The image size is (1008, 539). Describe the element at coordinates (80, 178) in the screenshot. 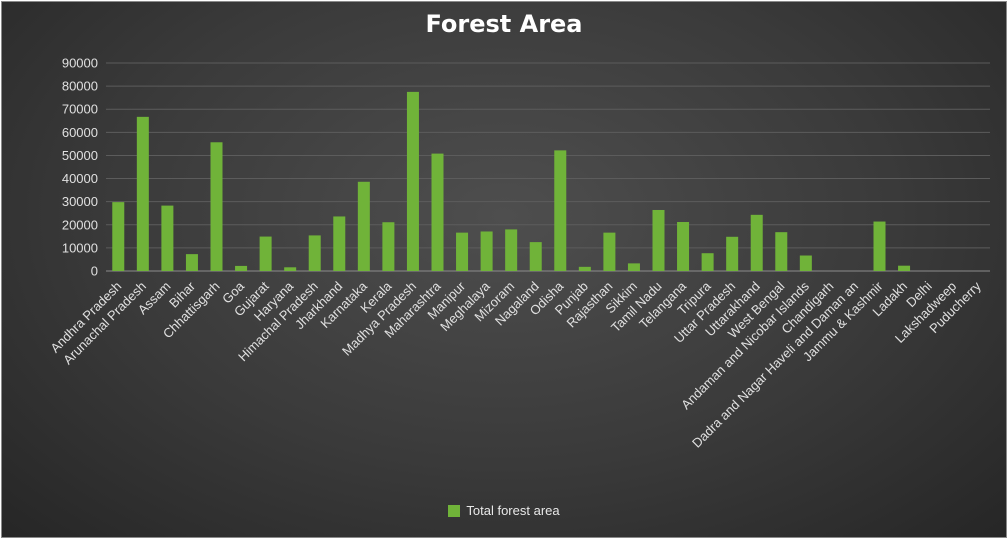

I see `y-tick-label: 40000` at that location.